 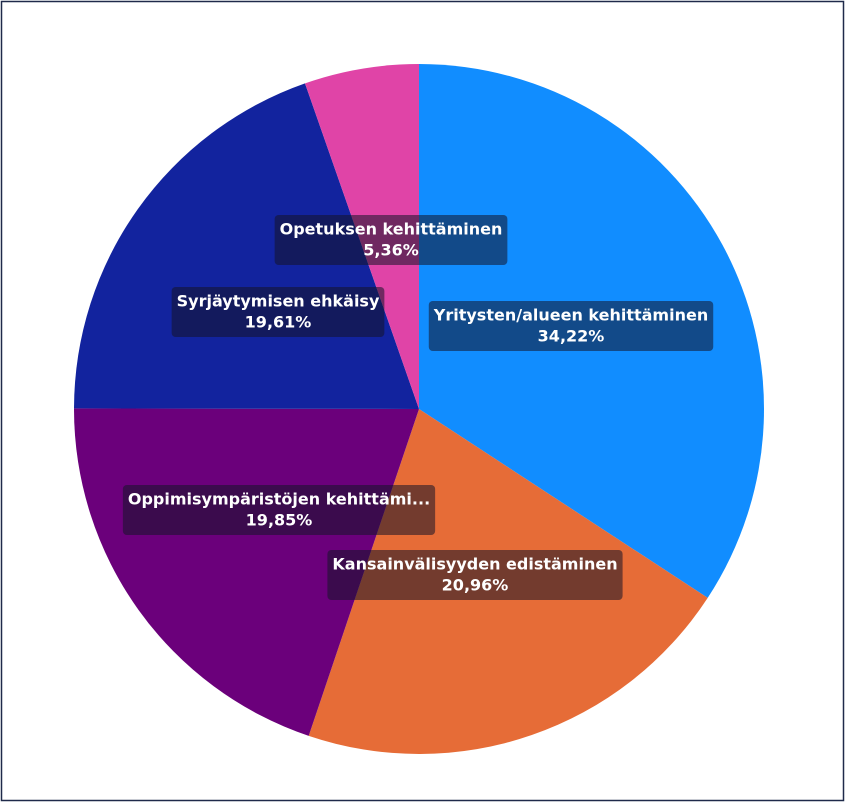 I want to click on value-label: 5,36%, so click(x=391, y=250).